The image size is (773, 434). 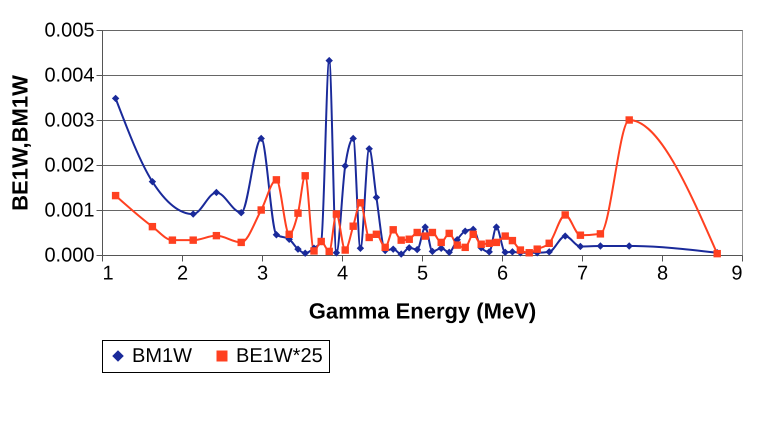 What do you see at coordinates (662, 273) in the screenshot?
I see `x-tick-label: 8` at bounding box center [662, 273].